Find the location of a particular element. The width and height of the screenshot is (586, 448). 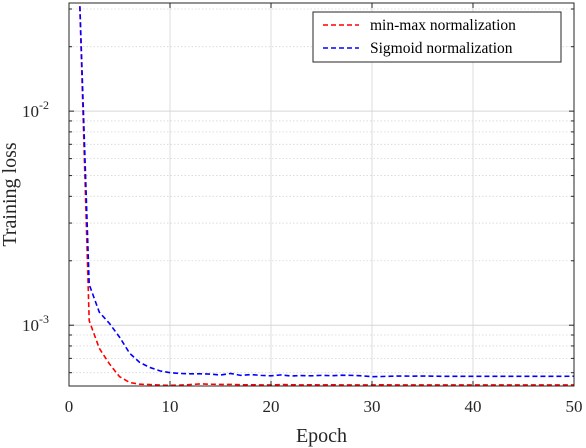

legend-box is located at coordinates (437, 37).